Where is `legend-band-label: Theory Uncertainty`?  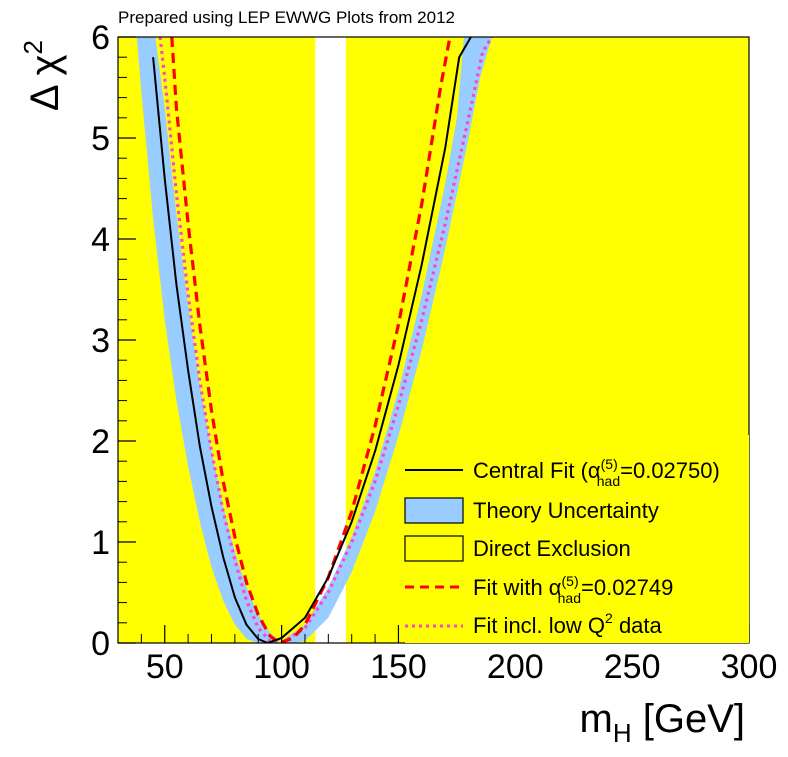 legend-band-label: Theory Uncertainty is located at coordinates (566, 510).